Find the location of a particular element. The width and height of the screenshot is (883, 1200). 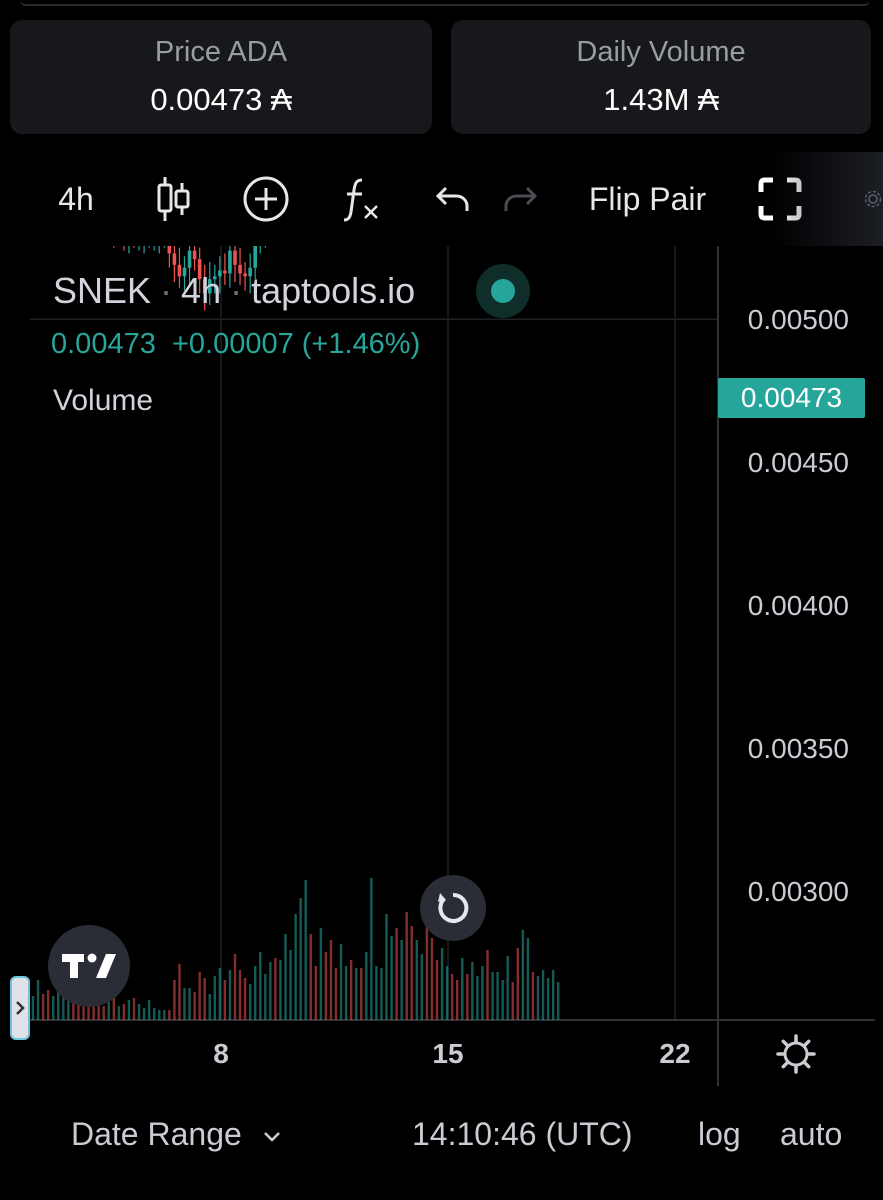

date-range-label: Date Range is located at coordinates (156, 1134).